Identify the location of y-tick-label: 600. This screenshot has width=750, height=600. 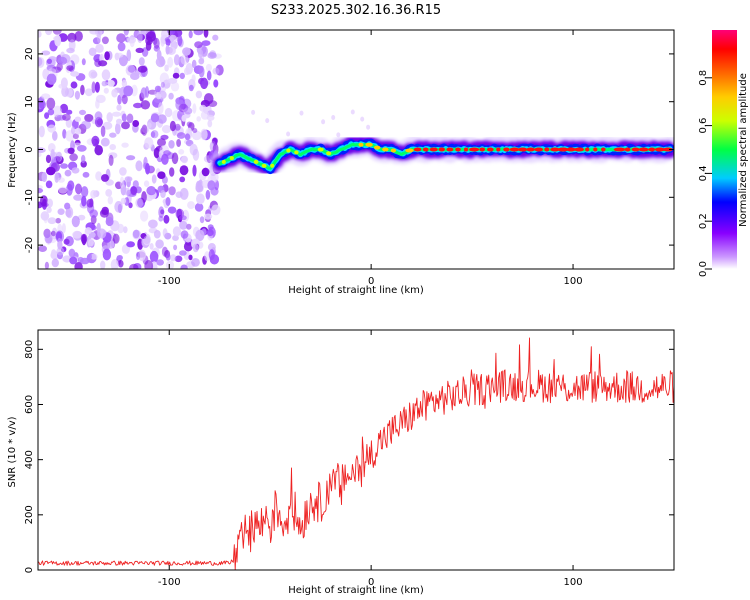
(29, 404).